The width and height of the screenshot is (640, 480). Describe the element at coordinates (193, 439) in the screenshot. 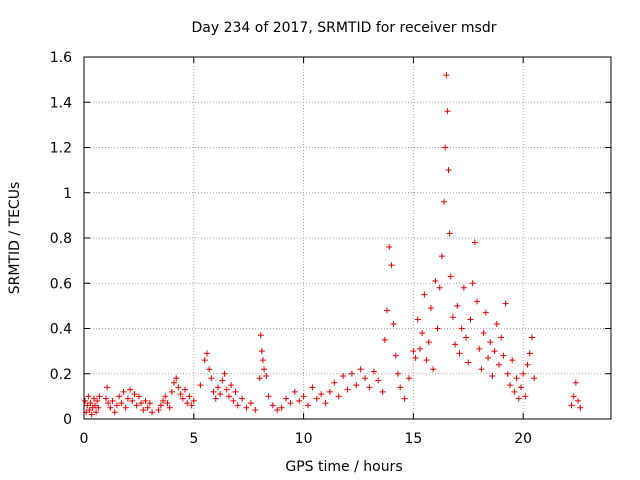

I see `x-tick-label: 5` at that location.